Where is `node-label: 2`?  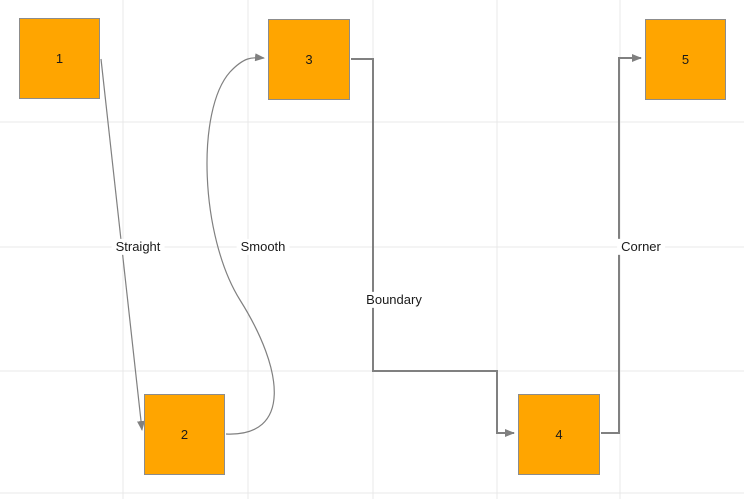 node-label: 2 is located at coordinates (184, 434).